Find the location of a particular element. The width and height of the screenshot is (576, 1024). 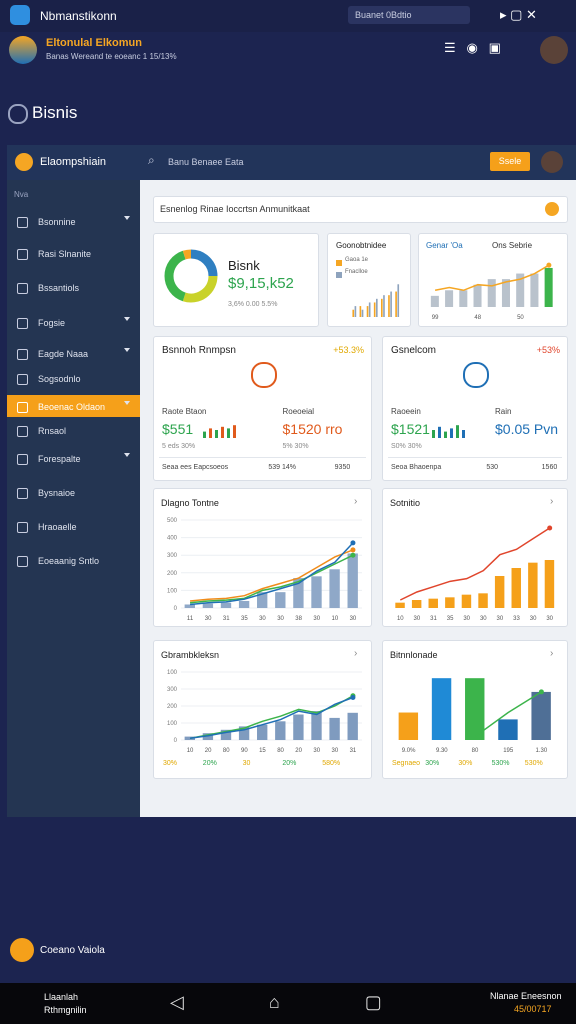

metric-title: Gsnelcom is located at coordinates (414, 350).